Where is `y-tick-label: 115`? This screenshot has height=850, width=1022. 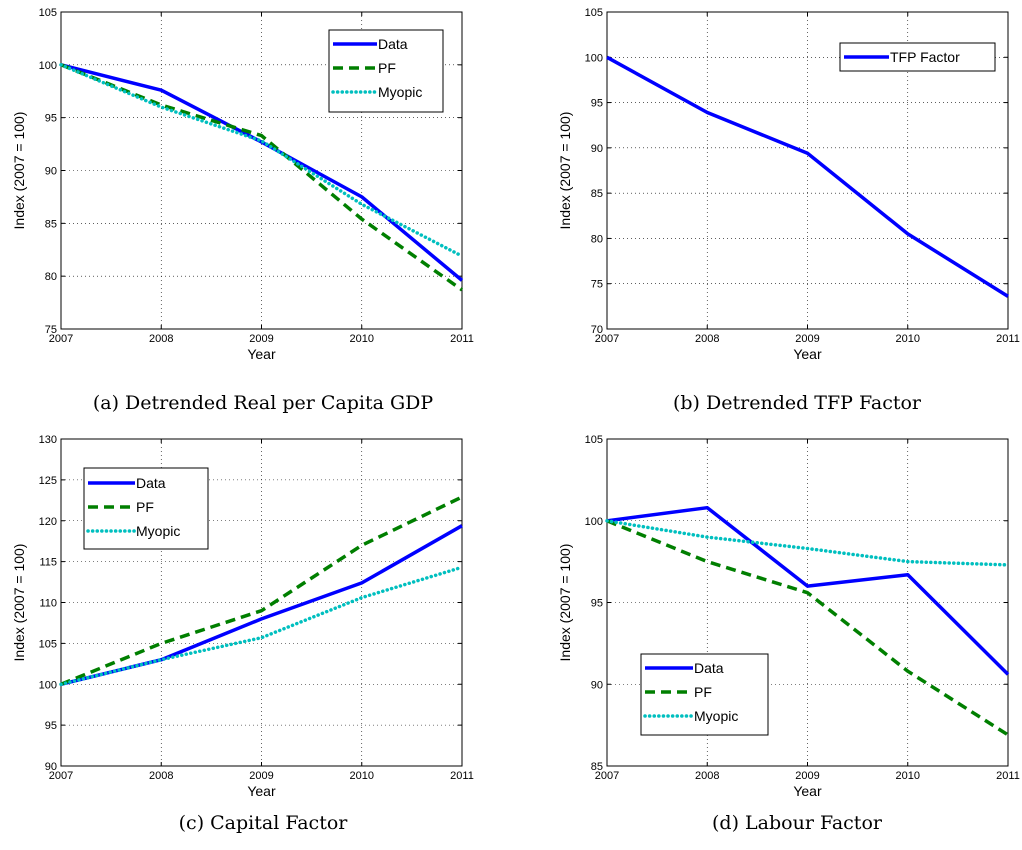 y-tick-label: 115 is located at coordinates (48, 563).